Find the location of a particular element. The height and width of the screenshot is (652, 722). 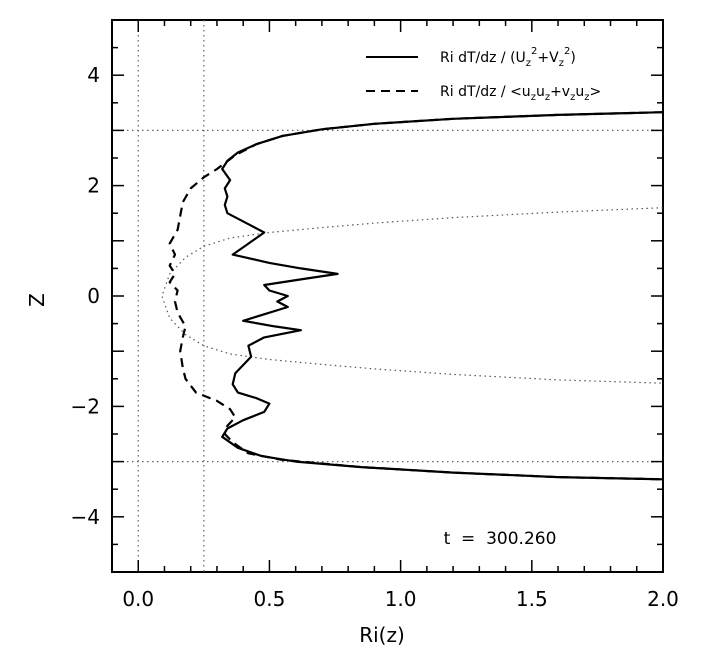

y-tick-label: 4 is located at coordinates (93, 75).